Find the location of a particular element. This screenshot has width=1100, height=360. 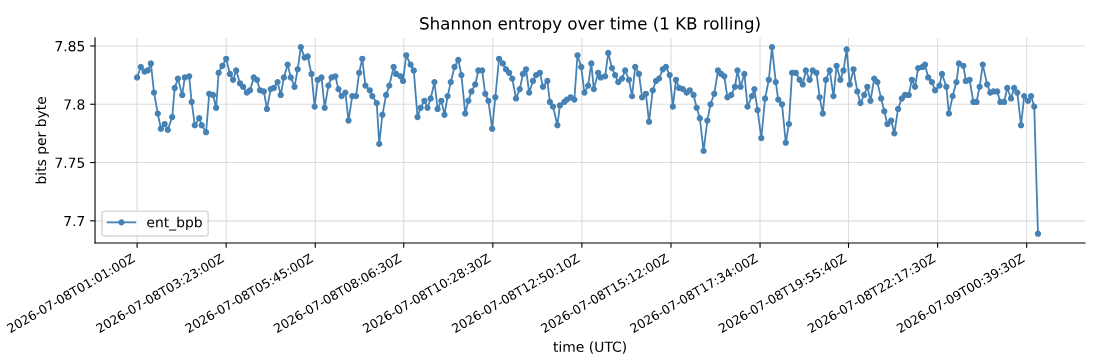

y-tick-label: 7.85 is located at coordinates (70, 46).